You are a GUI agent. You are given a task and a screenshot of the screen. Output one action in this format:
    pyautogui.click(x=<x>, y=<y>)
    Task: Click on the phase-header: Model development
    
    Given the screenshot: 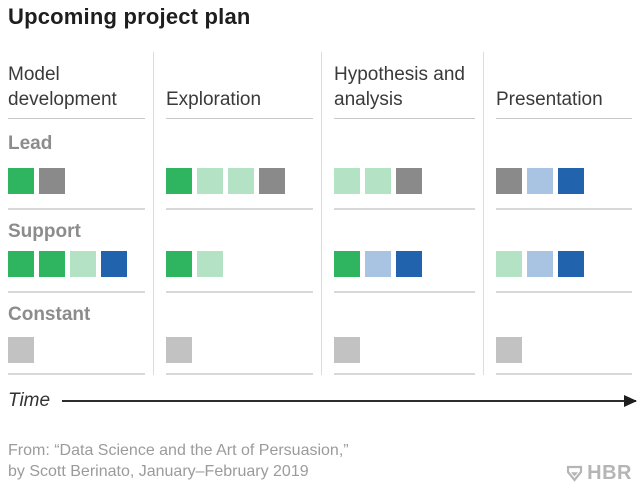 What is the action you would take?
    pyautogui.click(x=76, y=85)
    